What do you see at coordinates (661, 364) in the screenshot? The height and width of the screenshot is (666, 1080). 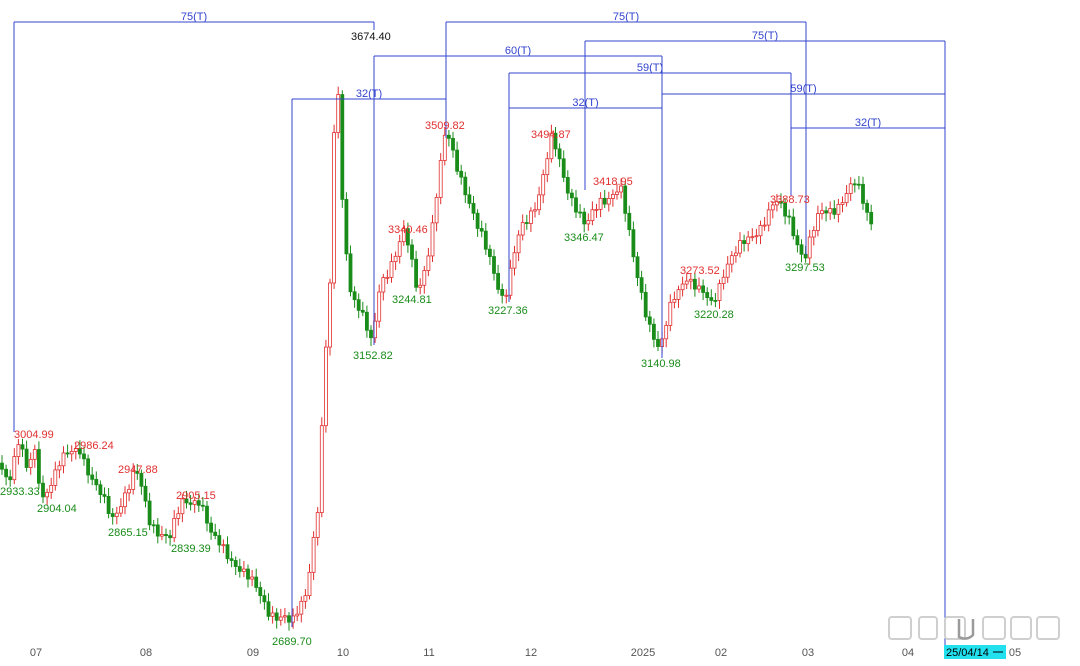 I see `price-label: 3140.98` at bounding box center [661, 364].